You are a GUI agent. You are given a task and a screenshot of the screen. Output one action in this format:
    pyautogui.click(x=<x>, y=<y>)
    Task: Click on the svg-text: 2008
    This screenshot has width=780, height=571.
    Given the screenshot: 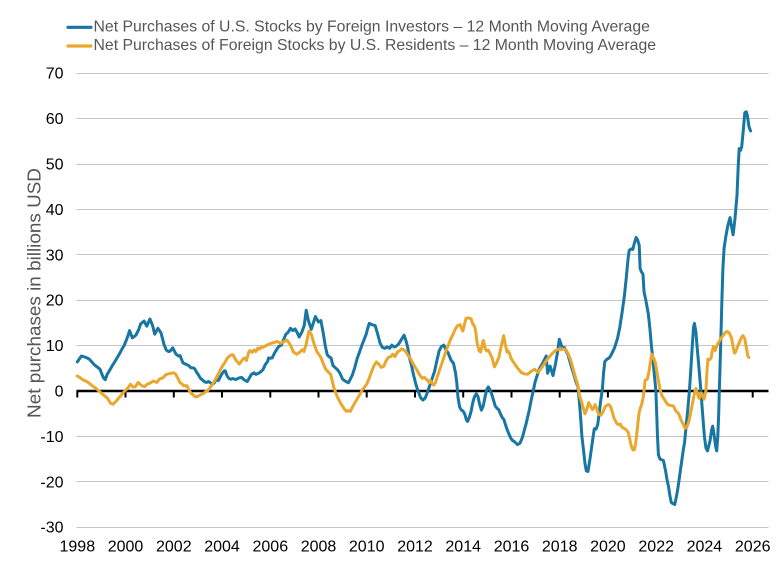 What is the action you would take?
    pyautogui.click(x=319, y=547)
    